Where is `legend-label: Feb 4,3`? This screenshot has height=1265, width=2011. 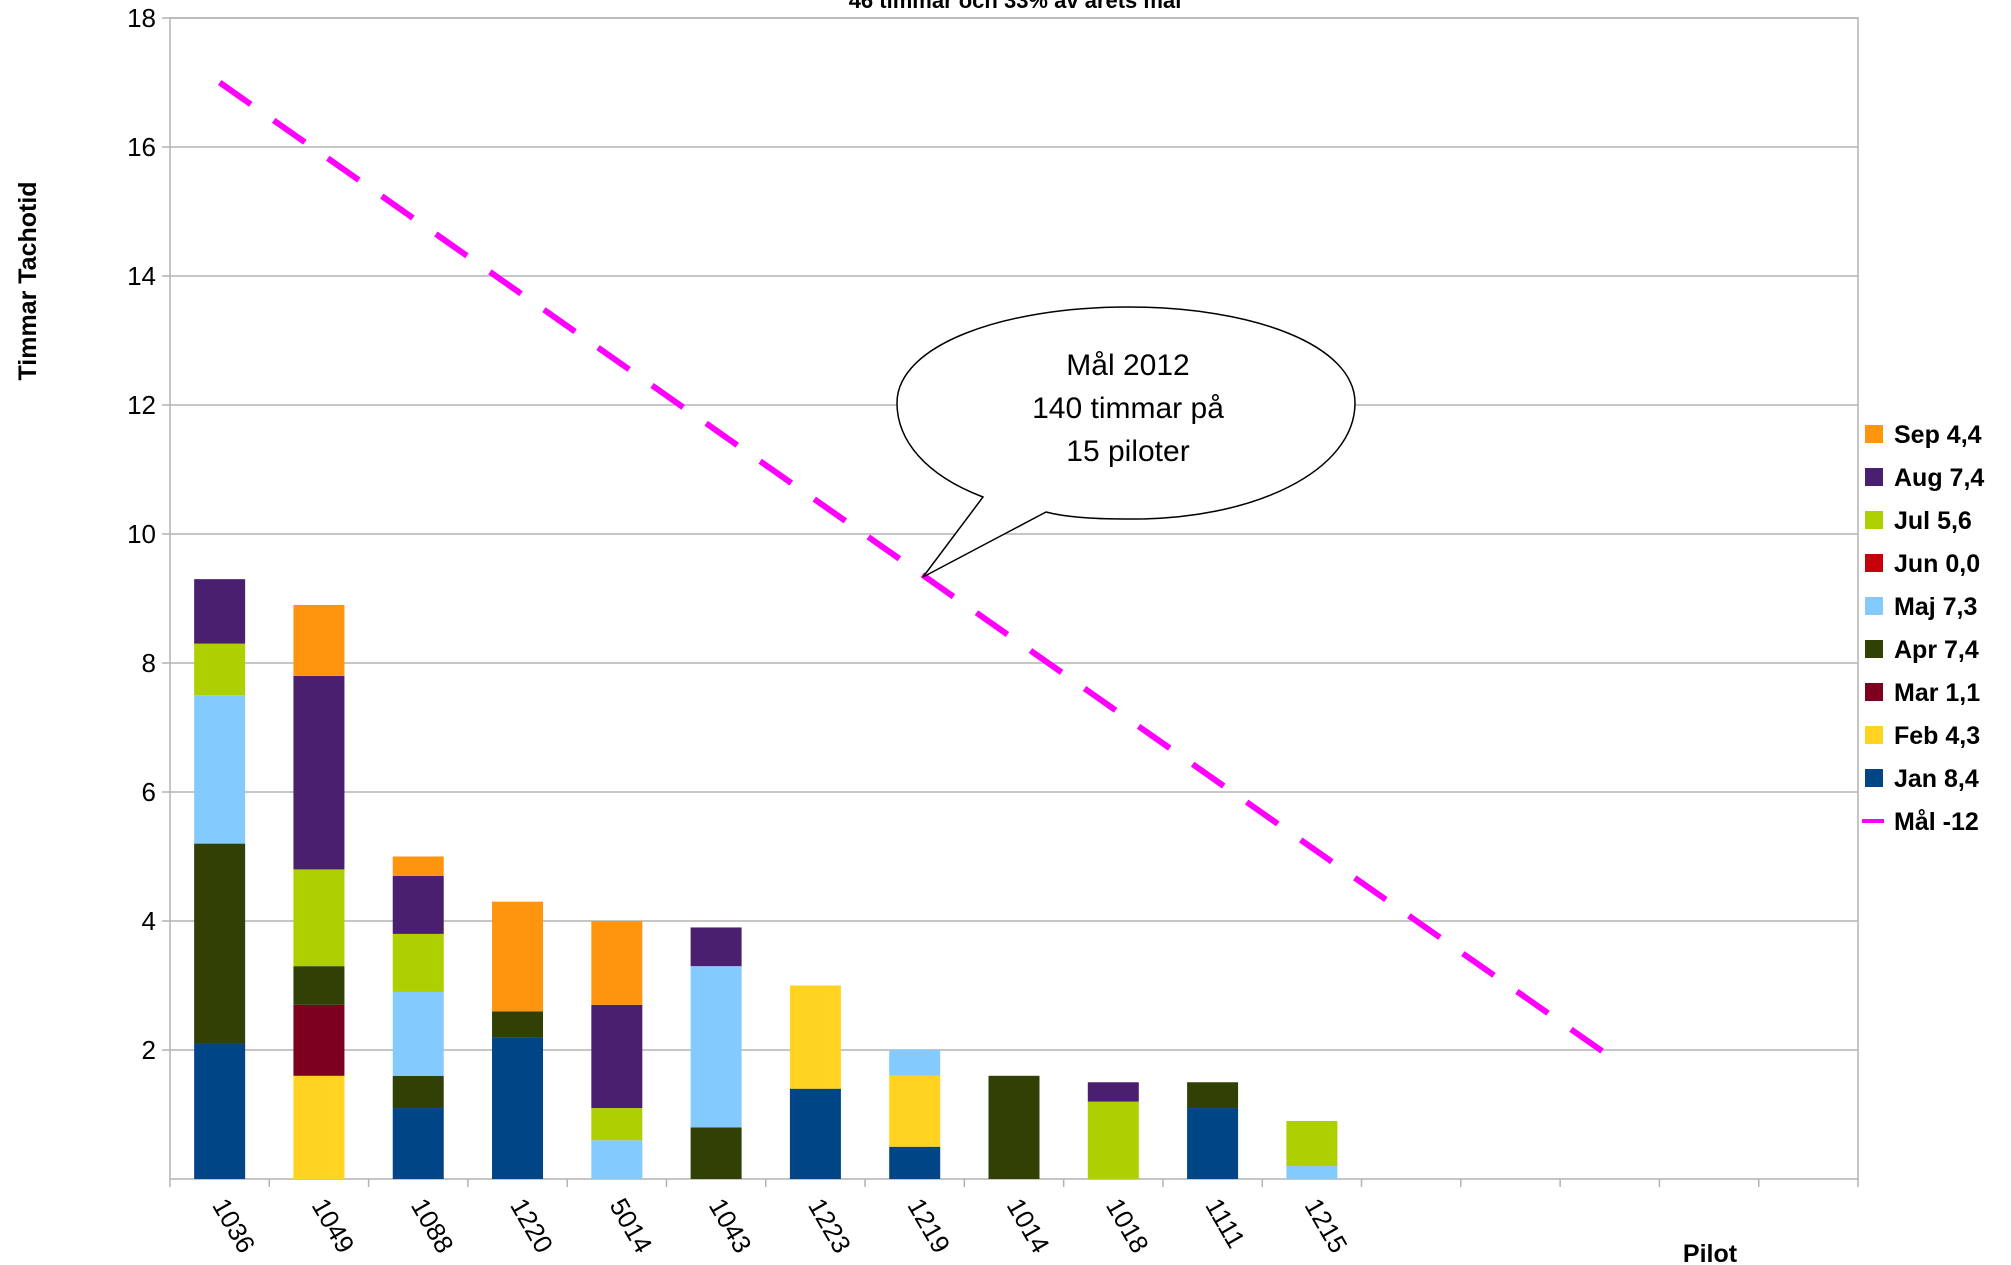 legend-label: Feb 4,3 is located at coordinates (1937, 736).